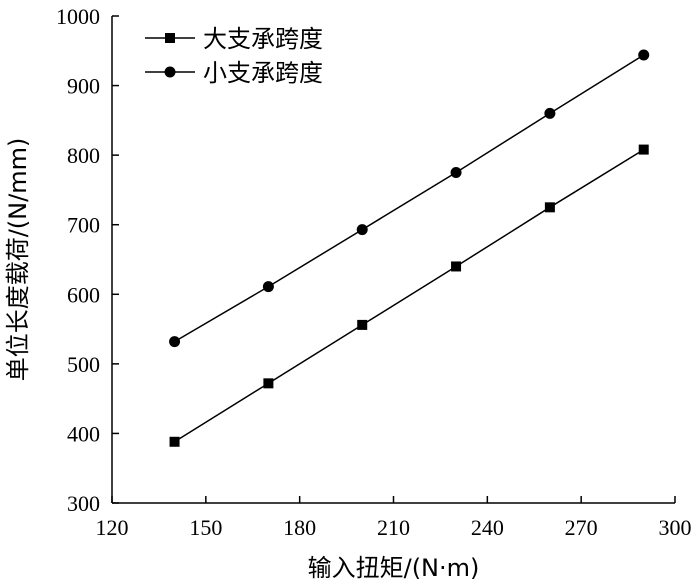 Image resolution: width=700 pixels, height=587 pixels. I want to click on x-tick-label: 270, so click(581, 527).